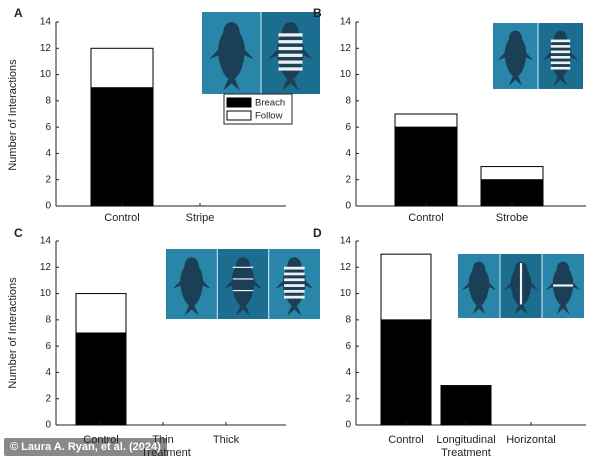  What do you see at coordinates (466, 453) in the screenshot?
I see `x-axis-title: Treatment` at bounding box center [466, 453].